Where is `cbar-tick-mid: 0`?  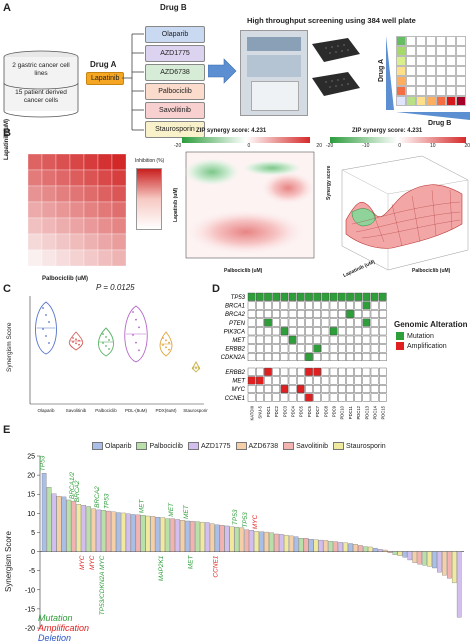 cbar-tick-mid: 0 is located at coordinates (249, 146).